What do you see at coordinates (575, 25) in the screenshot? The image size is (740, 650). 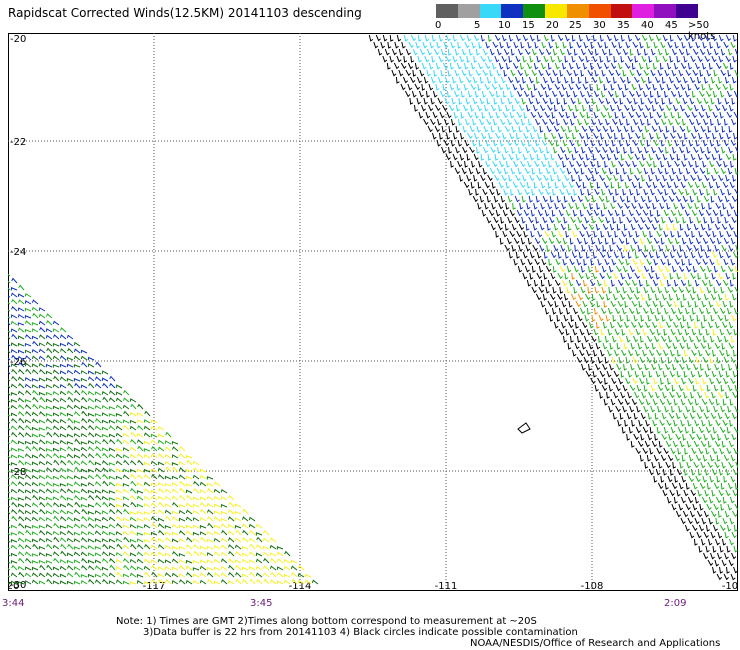 I see `legend-tick-label: 25` at bounding box center [575, 25].